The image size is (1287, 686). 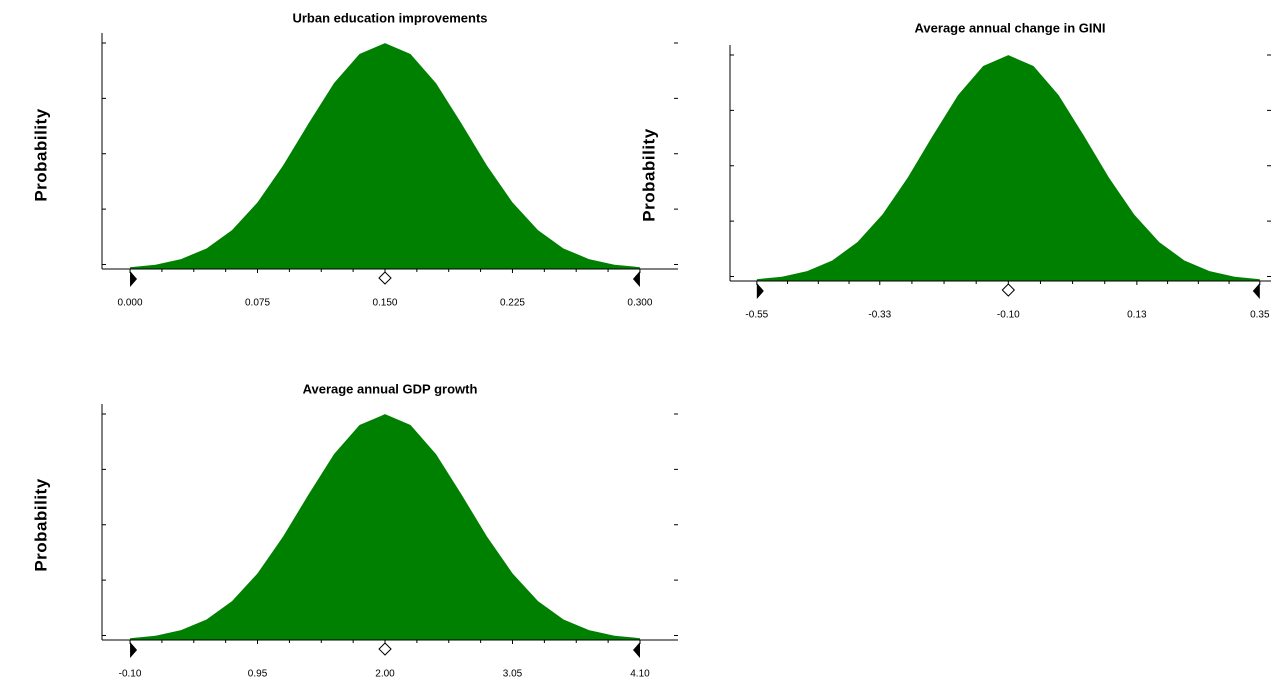 I want to click on x-tick-label: 3.05, so click(x=513, y=674).